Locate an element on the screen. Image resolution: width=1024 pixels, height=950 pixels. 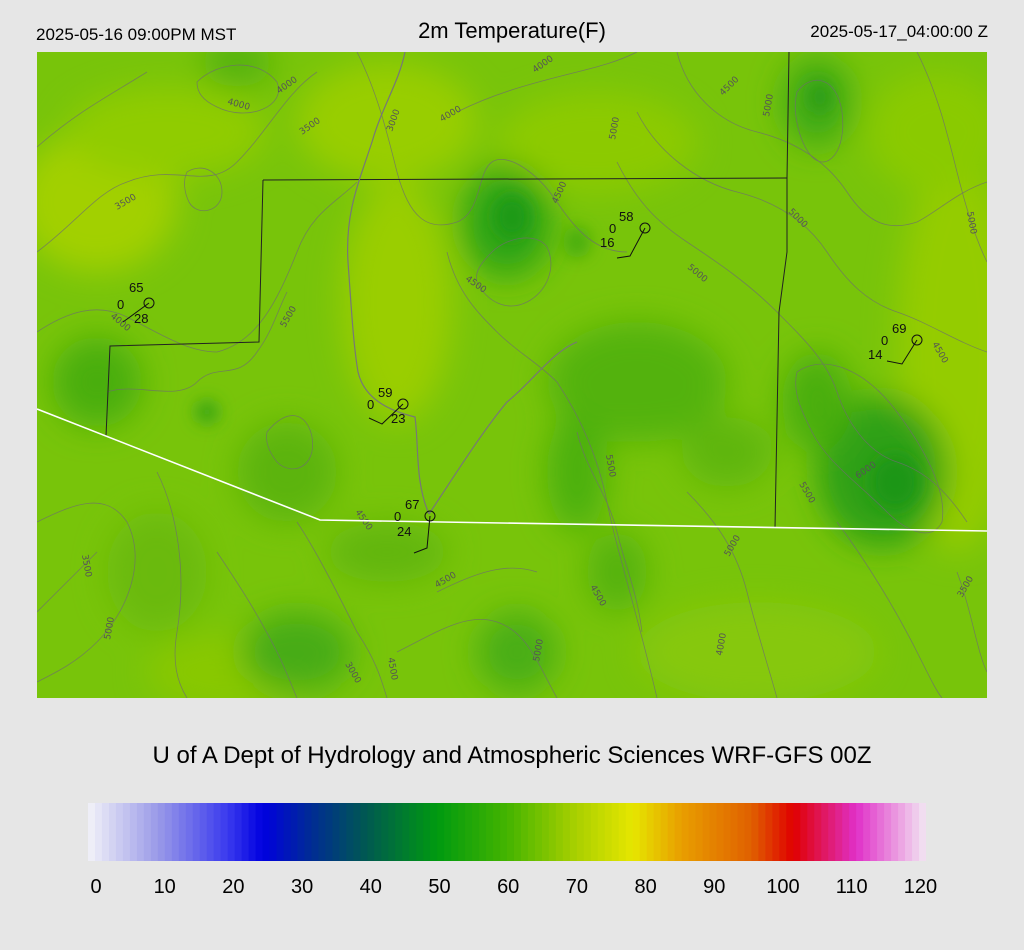
station-value-bottom: 16 is located at coordinates (607, 242).